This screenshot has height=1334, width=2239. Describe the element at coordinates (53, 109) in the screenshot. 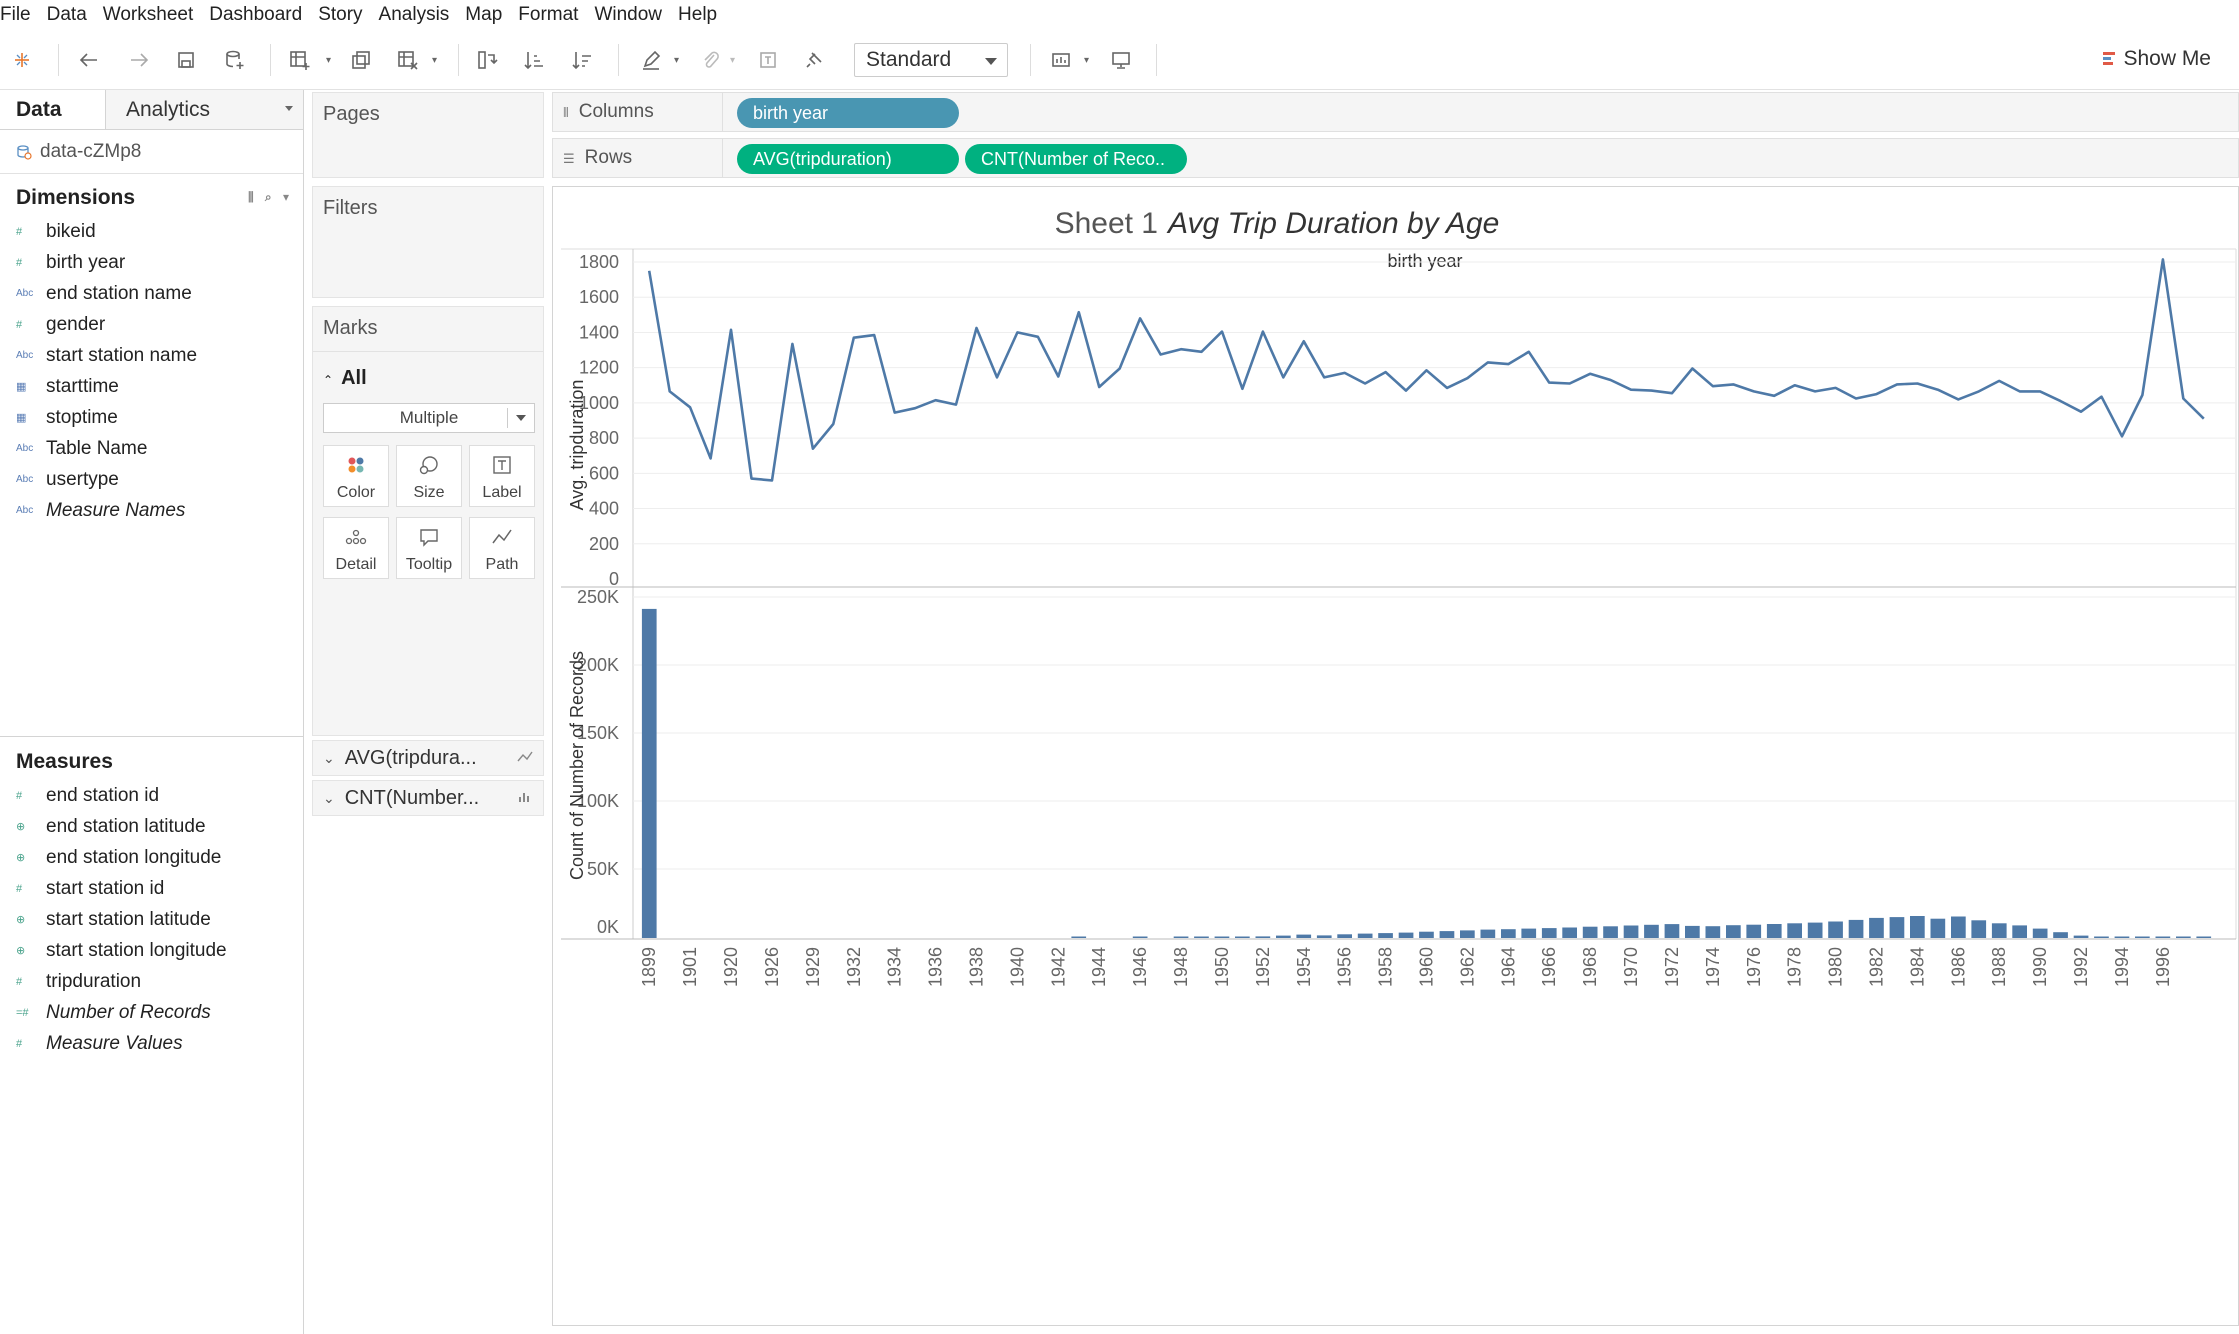

I see `tab-data: Data` at that location.